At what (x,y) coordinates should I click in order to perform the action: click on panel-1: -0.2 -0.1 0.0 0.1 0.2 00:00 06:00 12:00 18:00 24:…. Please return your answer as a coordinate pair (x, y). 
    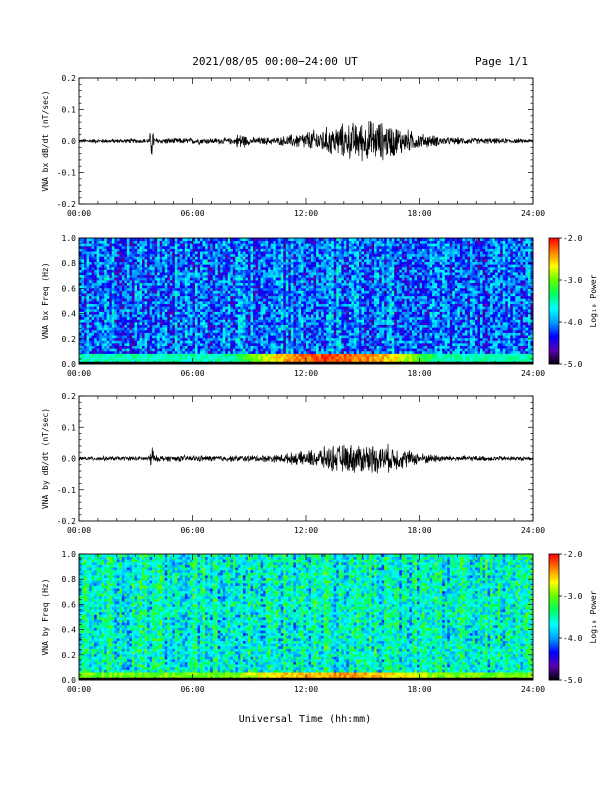
    Looking at the image, I should click on (293, 146).